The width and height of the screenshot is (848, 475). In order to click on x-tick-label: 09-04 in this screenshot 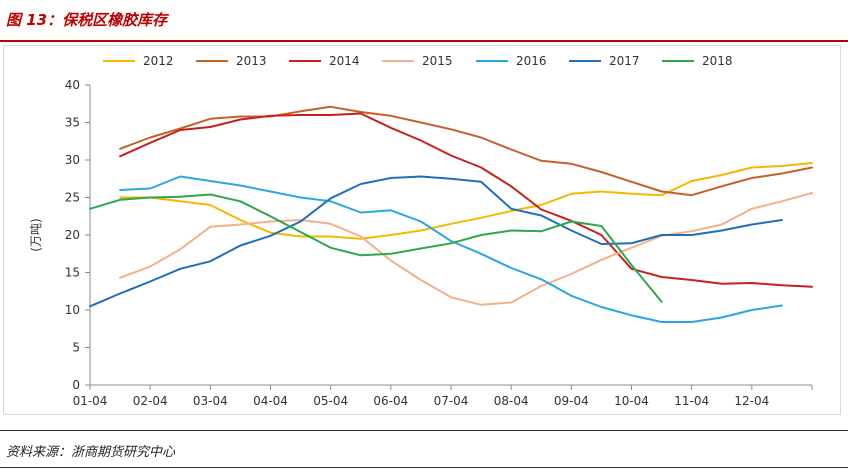, I will do `click(571, 401)`.